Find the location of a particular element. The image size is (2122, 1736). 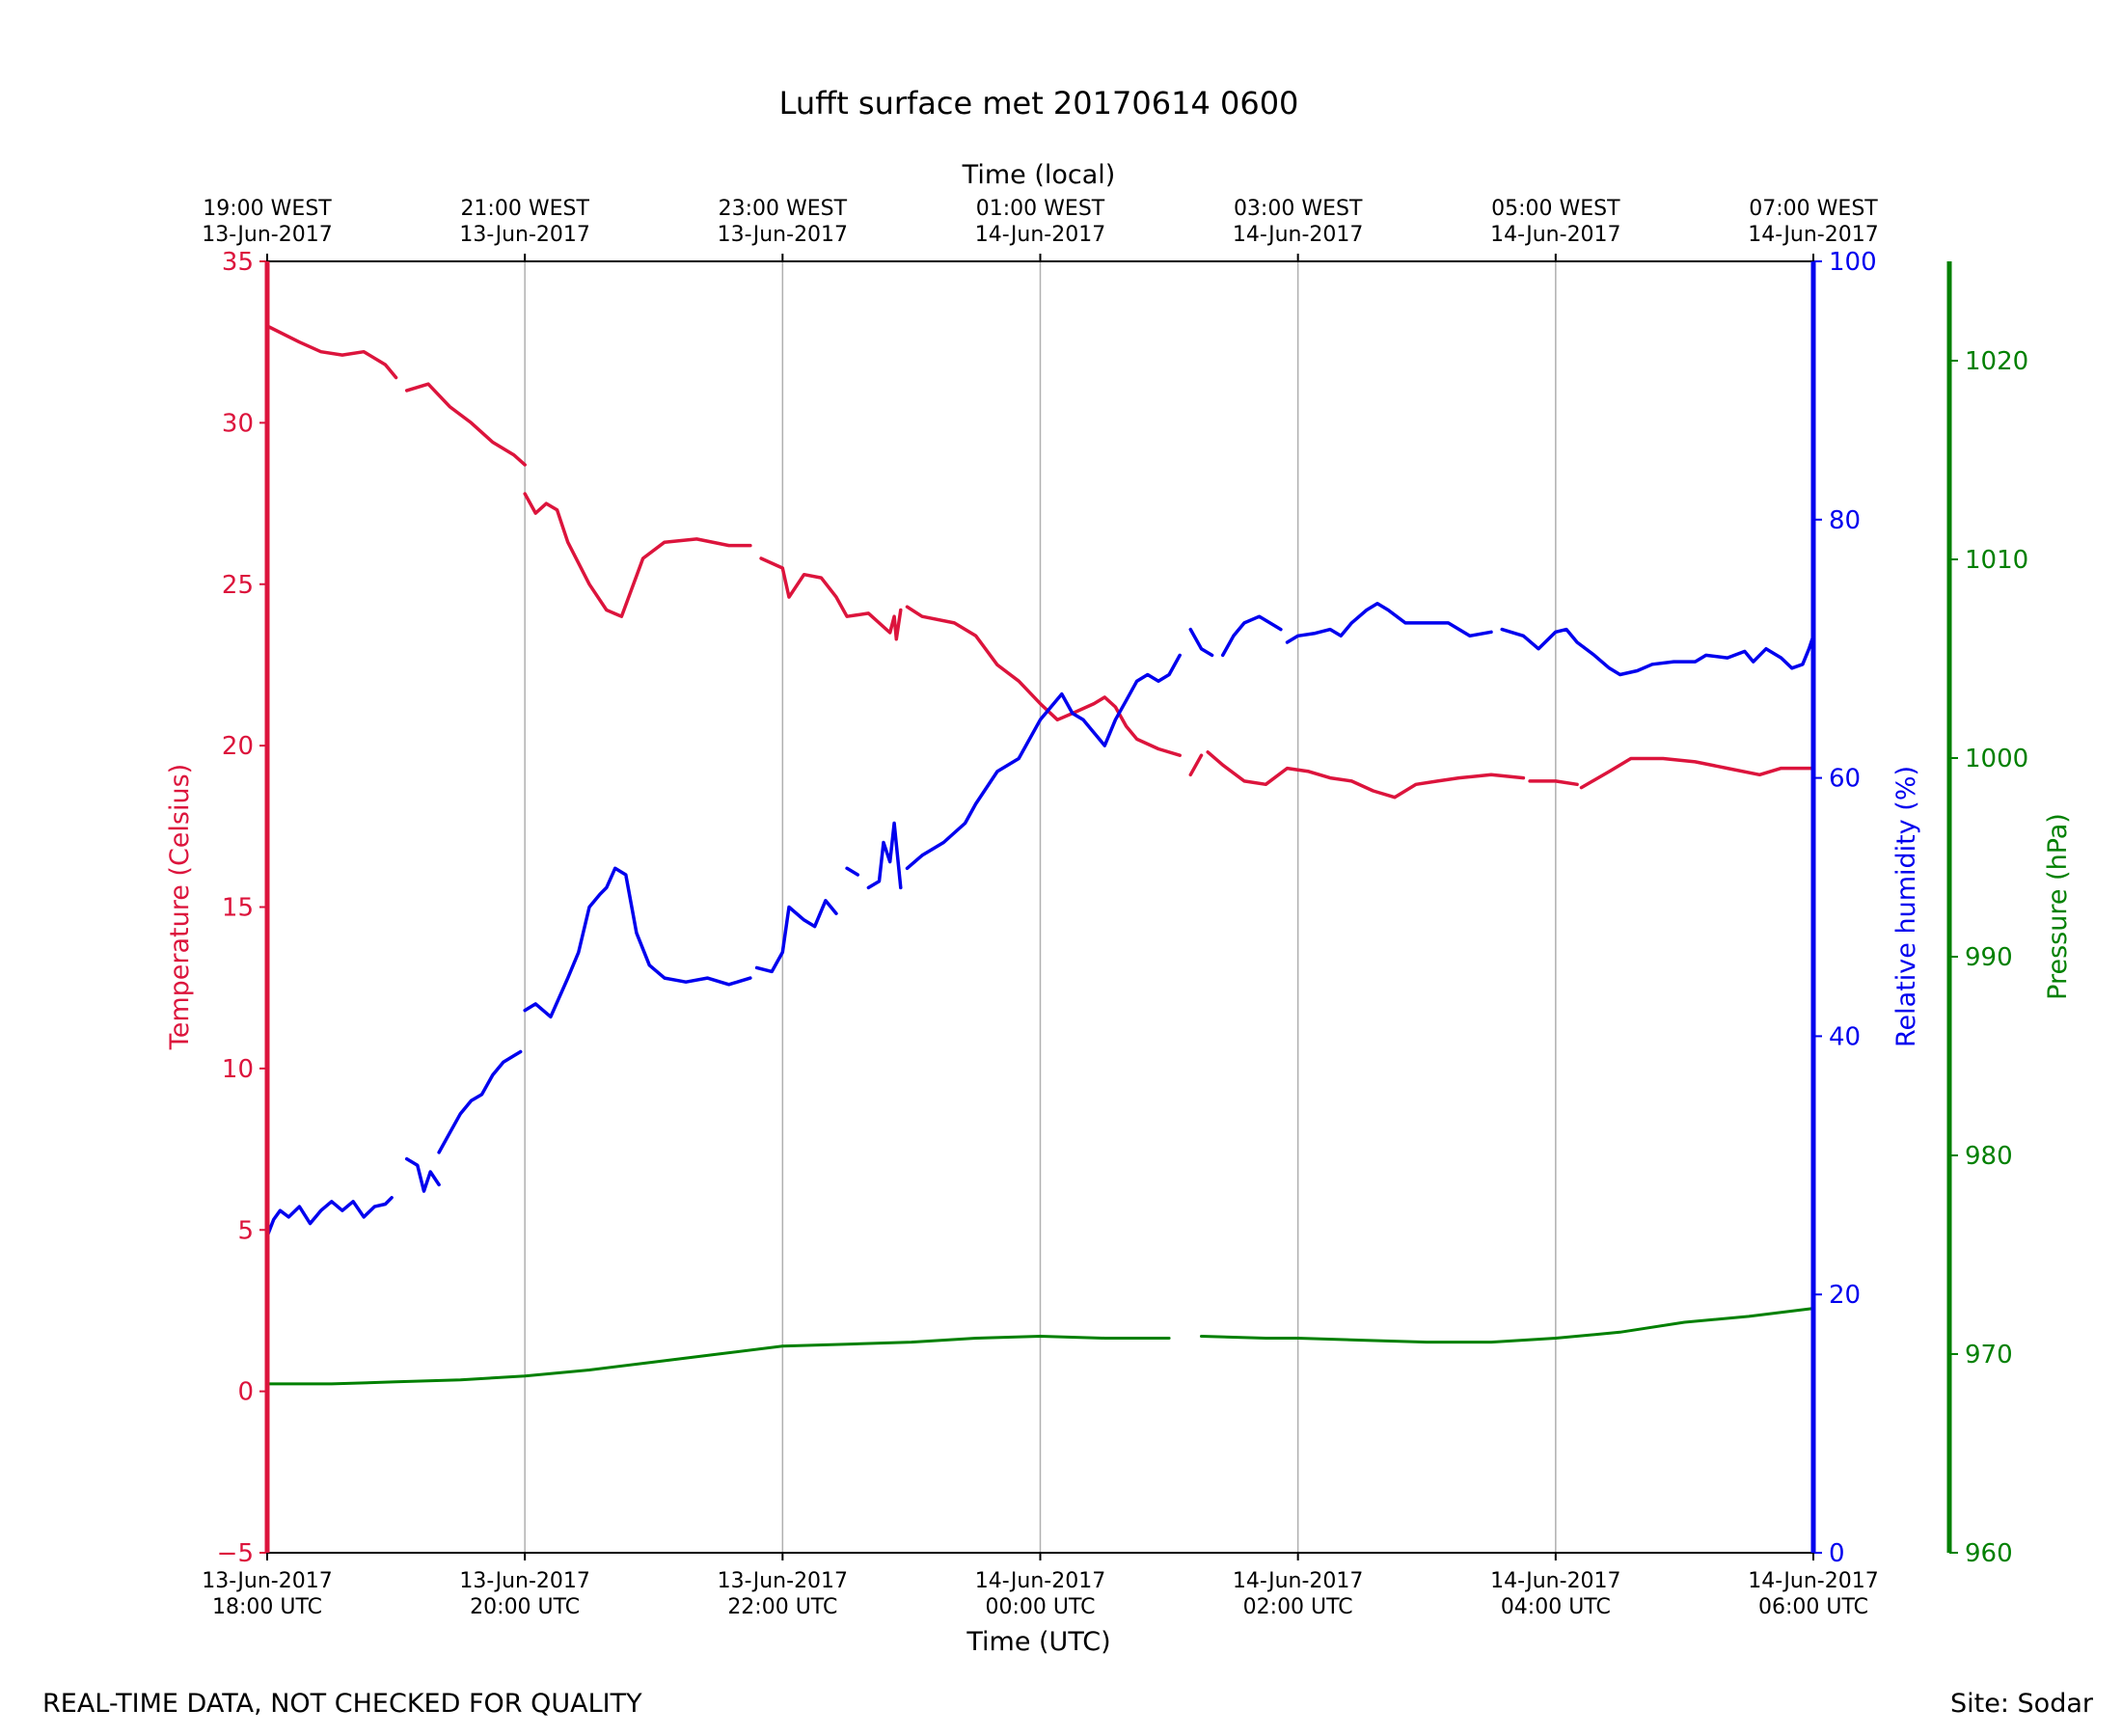

humidity-tick-label: 40 is located at coordinates (1845, 1037).